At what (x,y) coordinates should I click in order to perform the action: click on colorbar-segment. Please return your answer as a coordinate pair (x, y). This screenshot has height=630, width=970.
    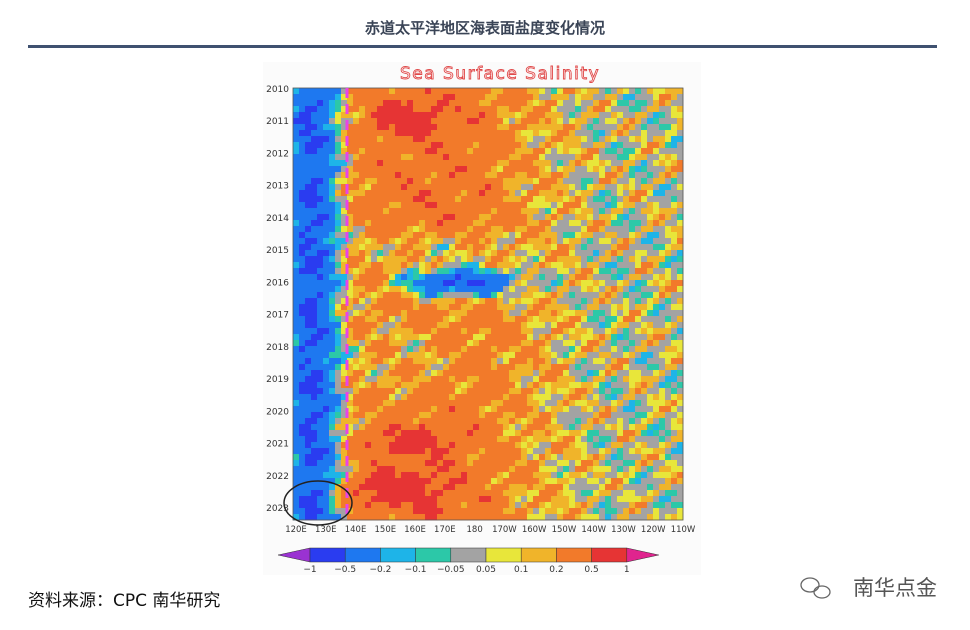
    Looking at the image, I should click on (433, 555).